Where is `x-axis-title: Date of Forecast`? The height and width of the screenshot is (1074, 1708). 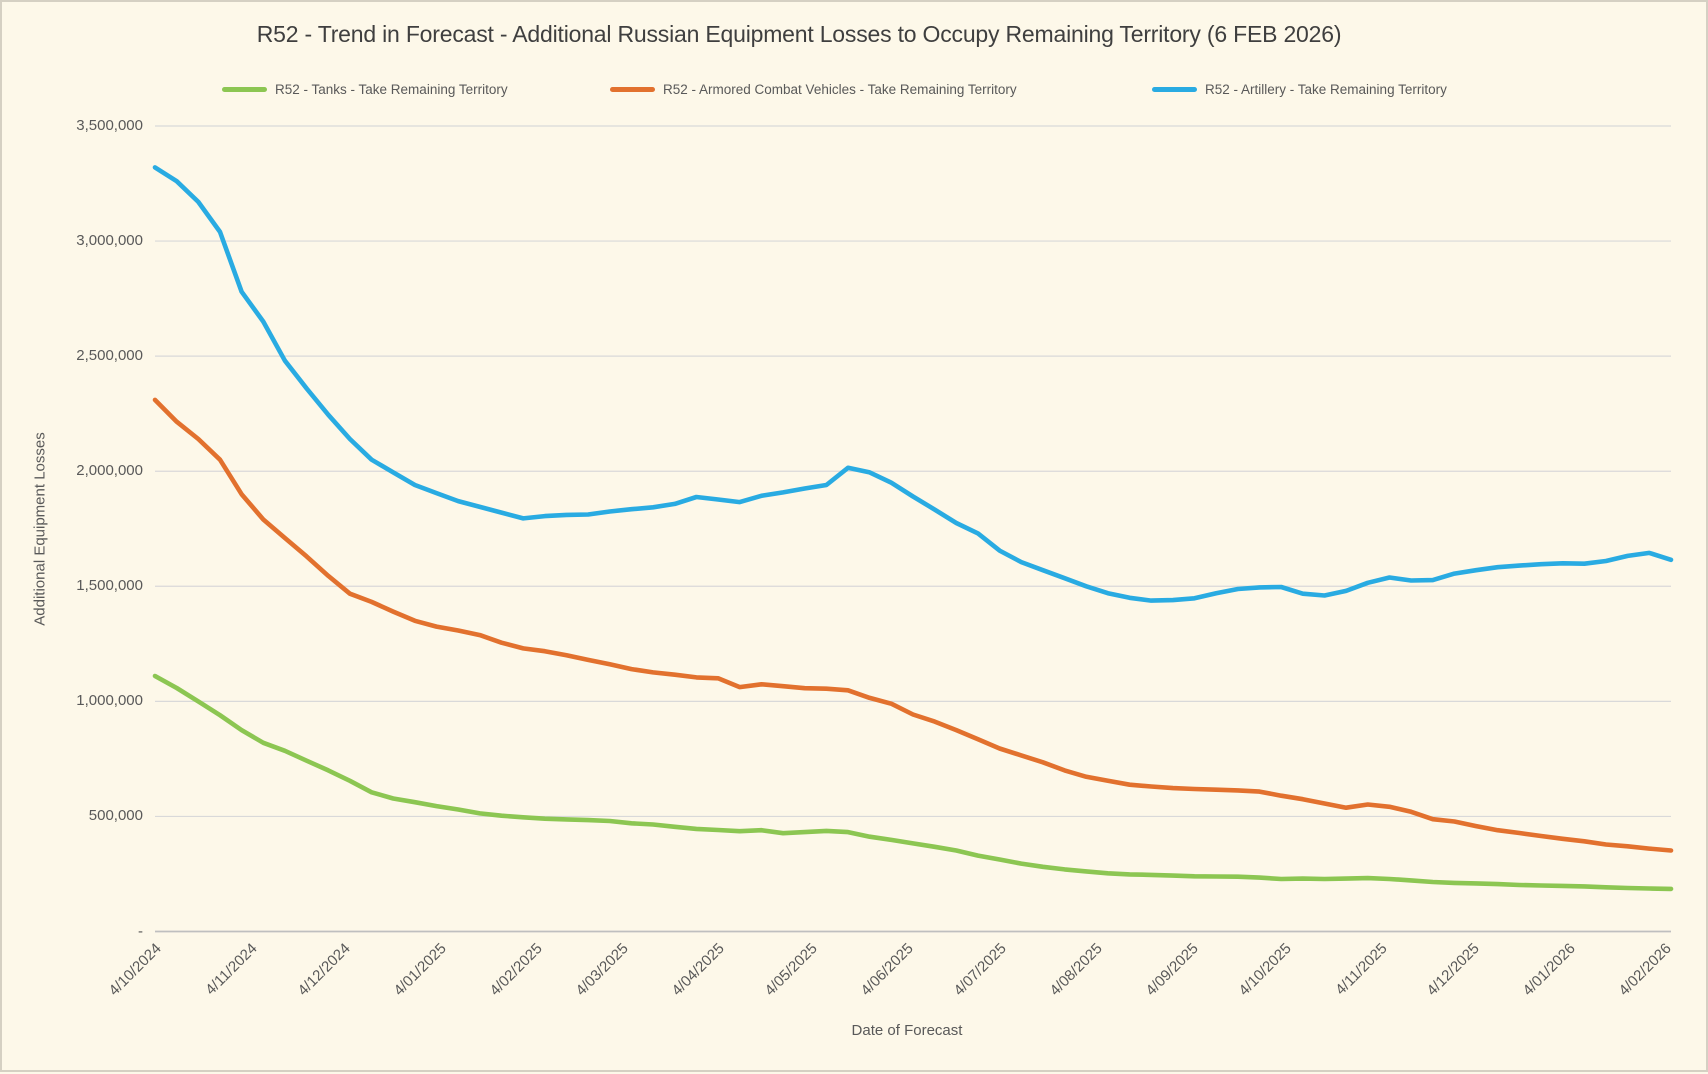 x-axis-title: Date of Forecast is located at coordinates (907, 1030).